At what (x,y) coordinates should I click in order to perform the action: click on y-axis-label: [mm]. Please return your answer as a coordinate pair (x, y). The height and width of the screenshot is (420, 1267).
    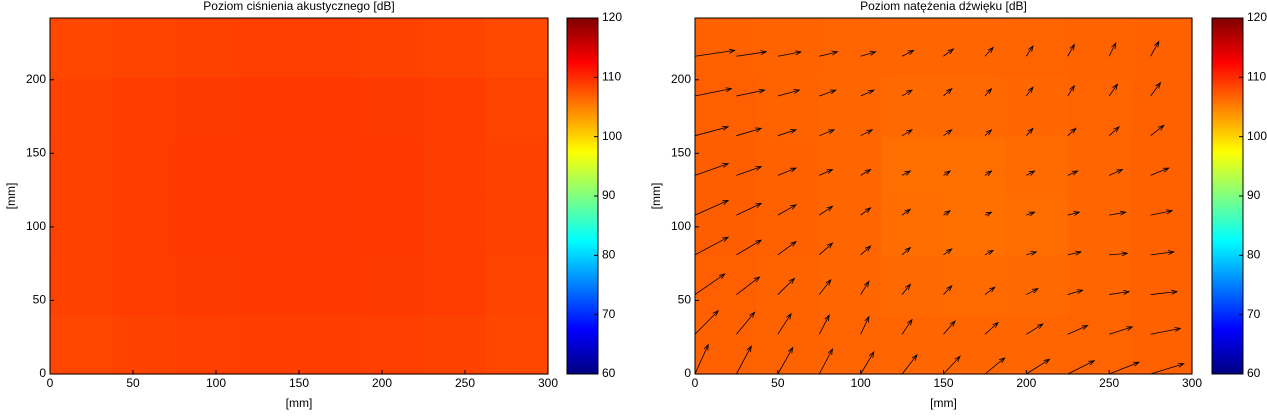
    Looking at the image, I should click on (11, 196).